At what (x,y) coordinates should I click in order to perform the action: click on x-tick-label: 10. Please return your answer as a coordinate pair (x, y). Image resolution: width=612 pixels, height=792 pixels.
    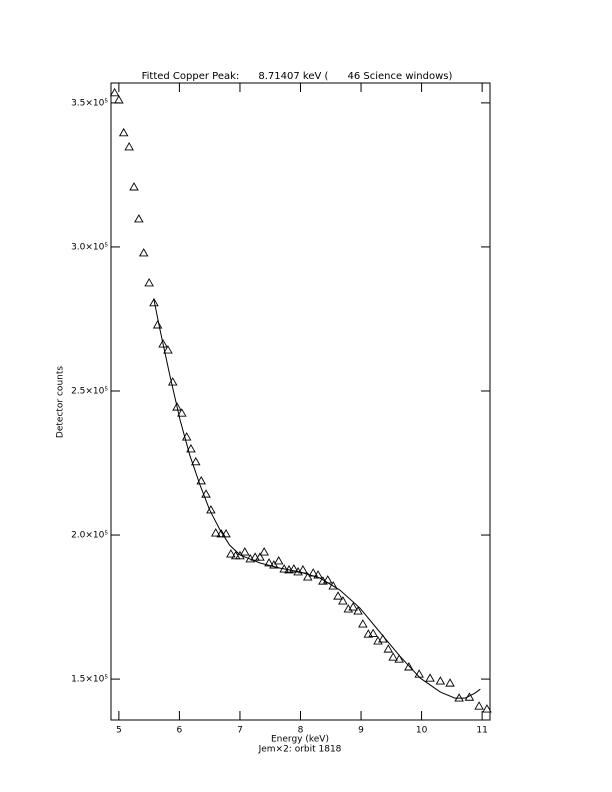
    Looking at the image, I should click on (422, 731).